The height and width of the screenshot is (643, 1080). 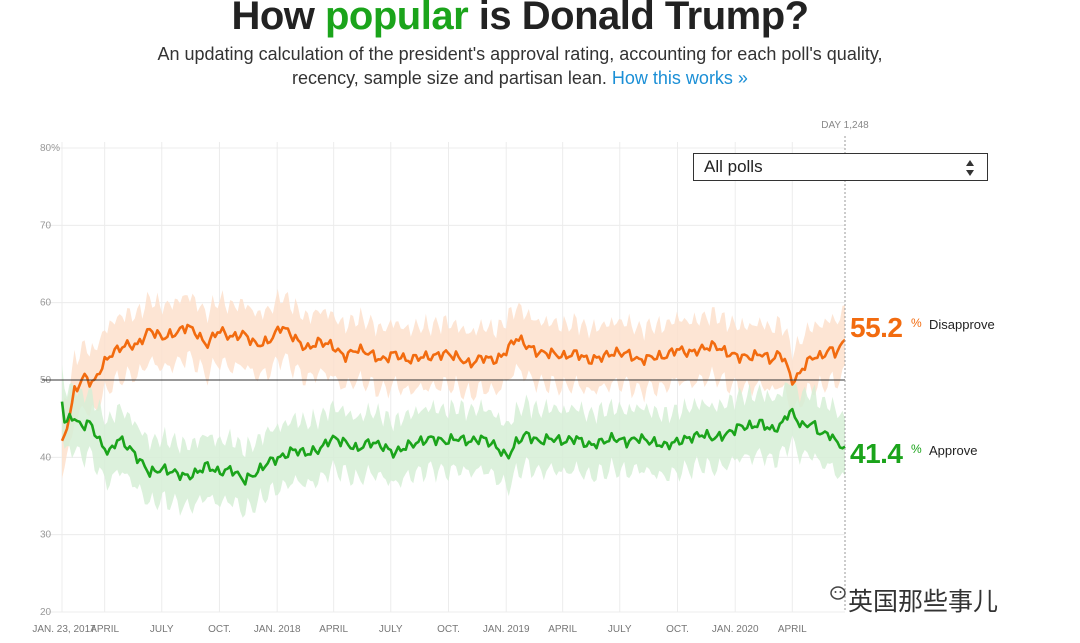 What do you see at coordinates (876, 327) in the screenshot?
I see `disapprove-value: 55.2` at bounding box center [876, 327].